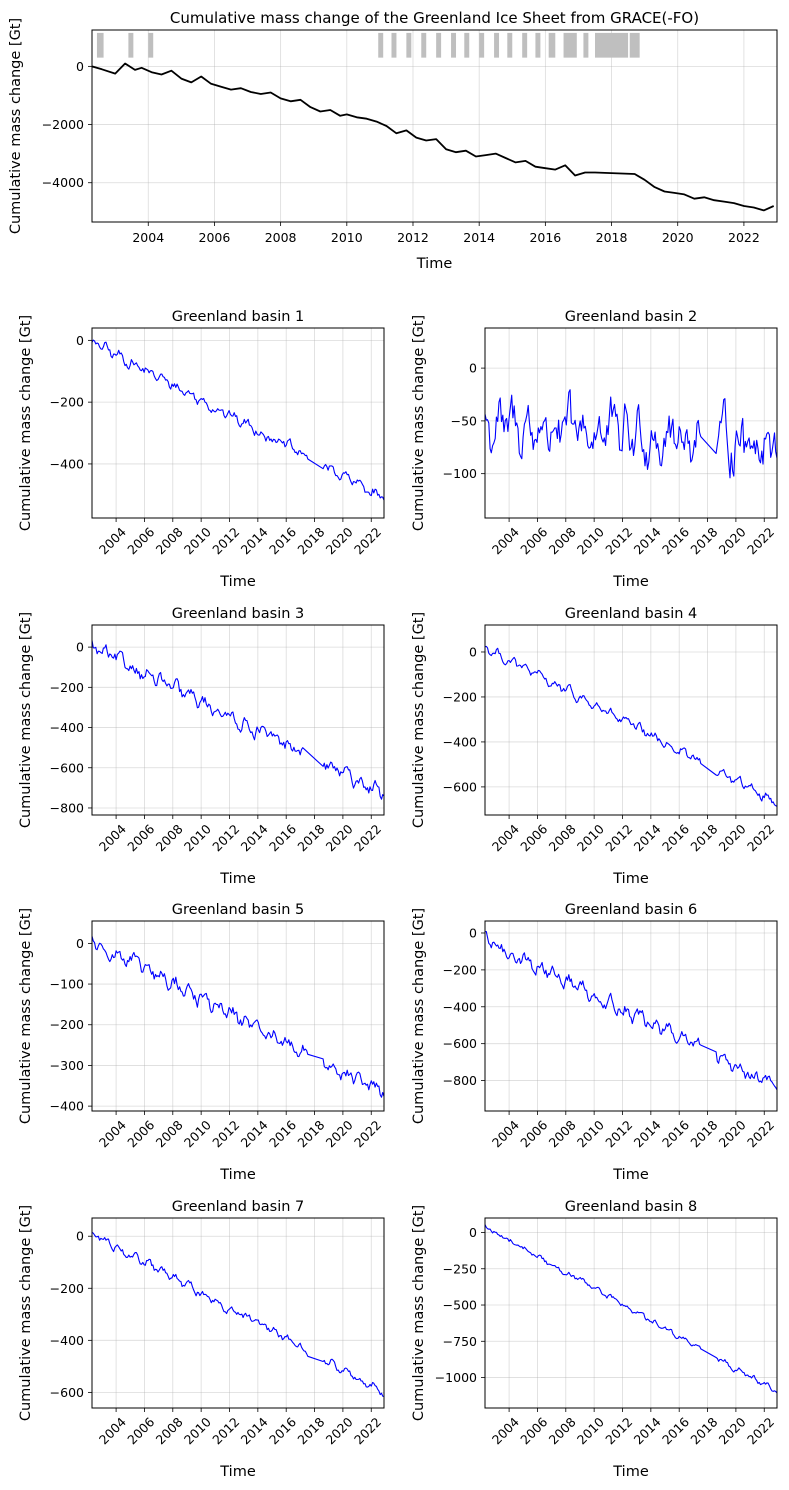 The height and width of the screenshot is (1490, 789). What do you see at coordinates (460, 786) in the screenshot?
I see `y-tick-label: −600` at bounding box center [460, 786].